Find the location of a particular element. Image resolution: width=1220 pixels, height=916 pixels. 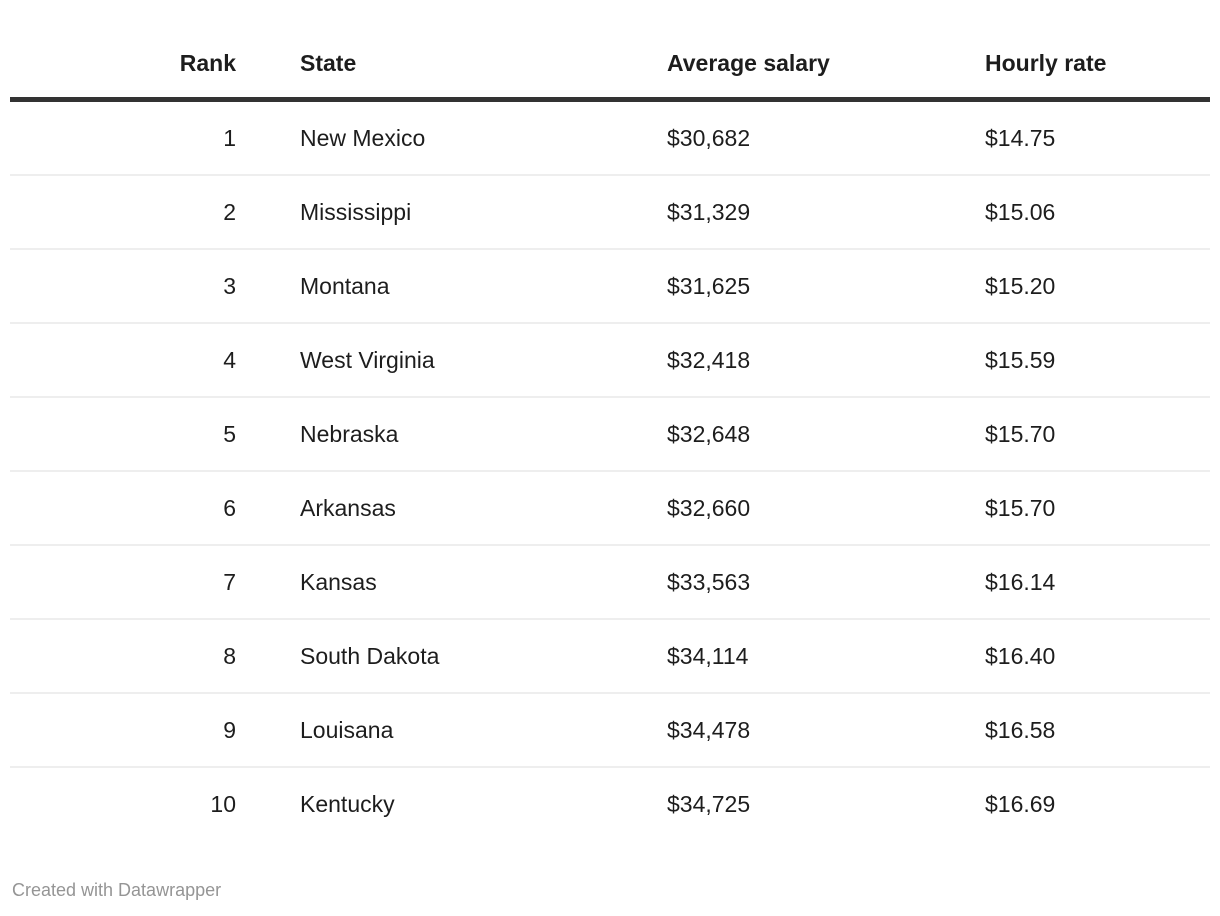

cell-hourly: $16.58 is located at coordinates (1072, 730).